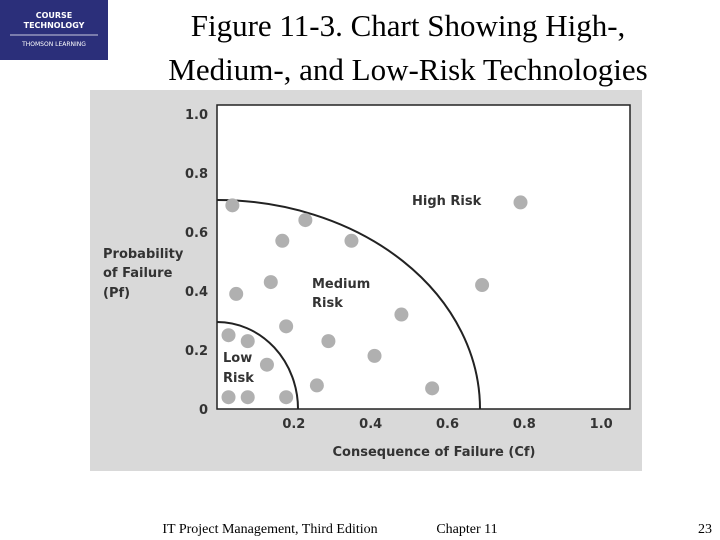  Describe the element at coordinates (447, 424) in the screenshot. I see `x-tick-label: 0.6` at that location.